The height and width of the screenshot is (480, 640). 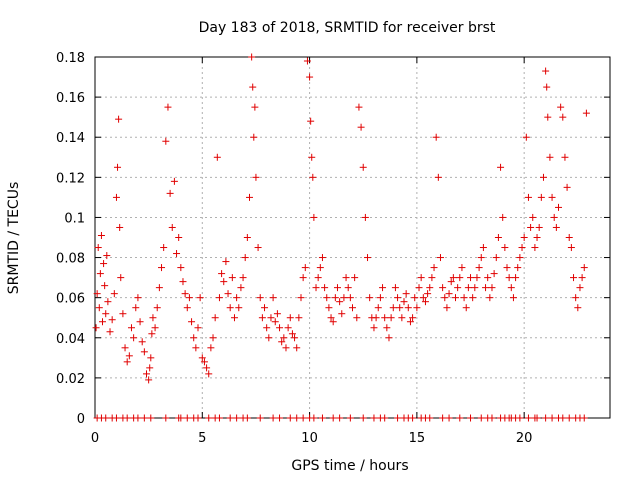 I want to click on y-tick-label: 0.14, so click(x=70, y=138).